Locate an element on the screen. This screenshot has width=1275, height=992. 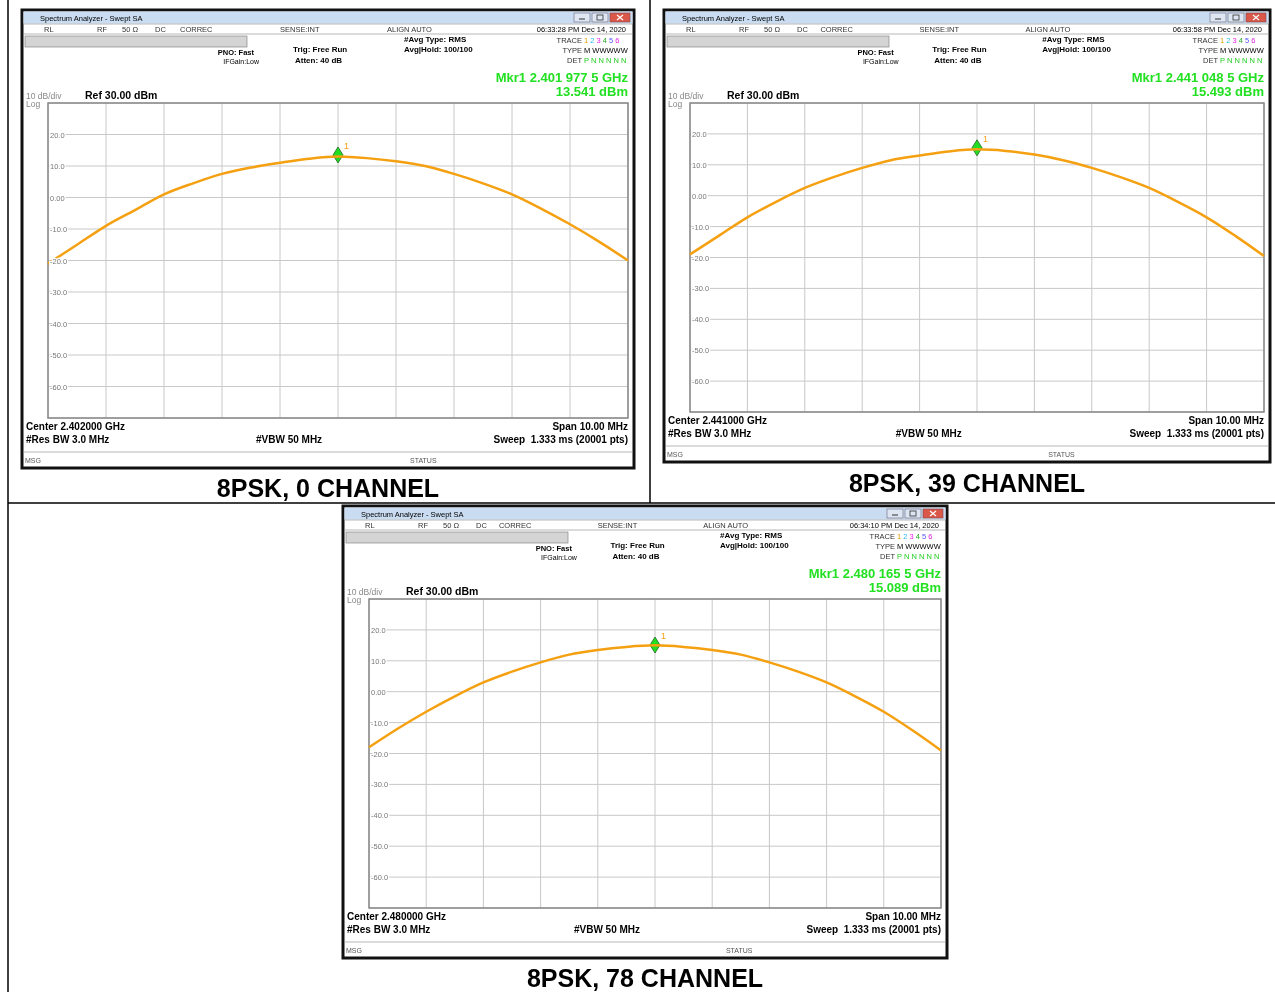
text: Mkr1 2.480 165 5 GHz is located at coordinates (875, 573).